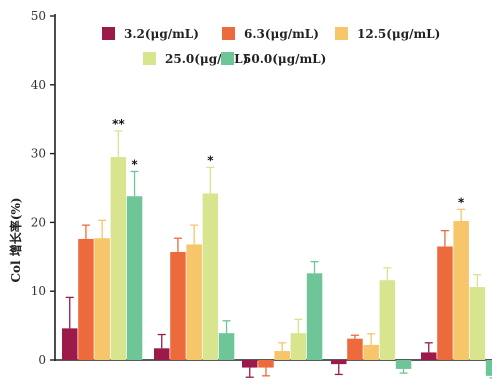 The image size is (492, 382). Describe the element at coordinates (161, 34) in the screenshot. I see `legend-label: 3.2(μg/mL)` at that location.